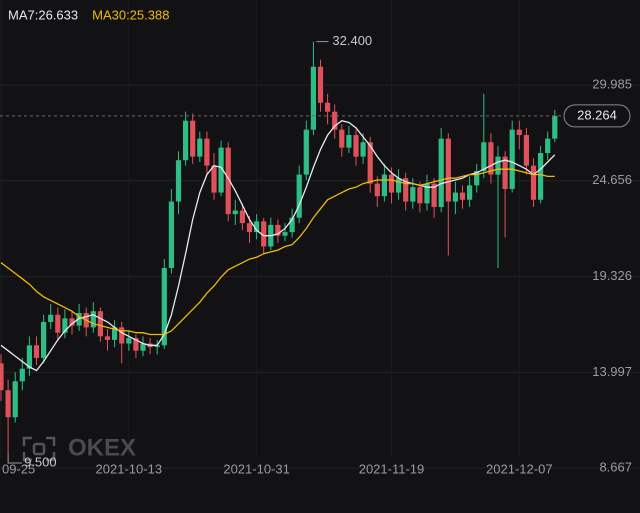 This screenshot has width=640, height=513. Describe the element at coordinates (612, 275) in the screenshot. I see `y-tick-label: 19.326` at that location.